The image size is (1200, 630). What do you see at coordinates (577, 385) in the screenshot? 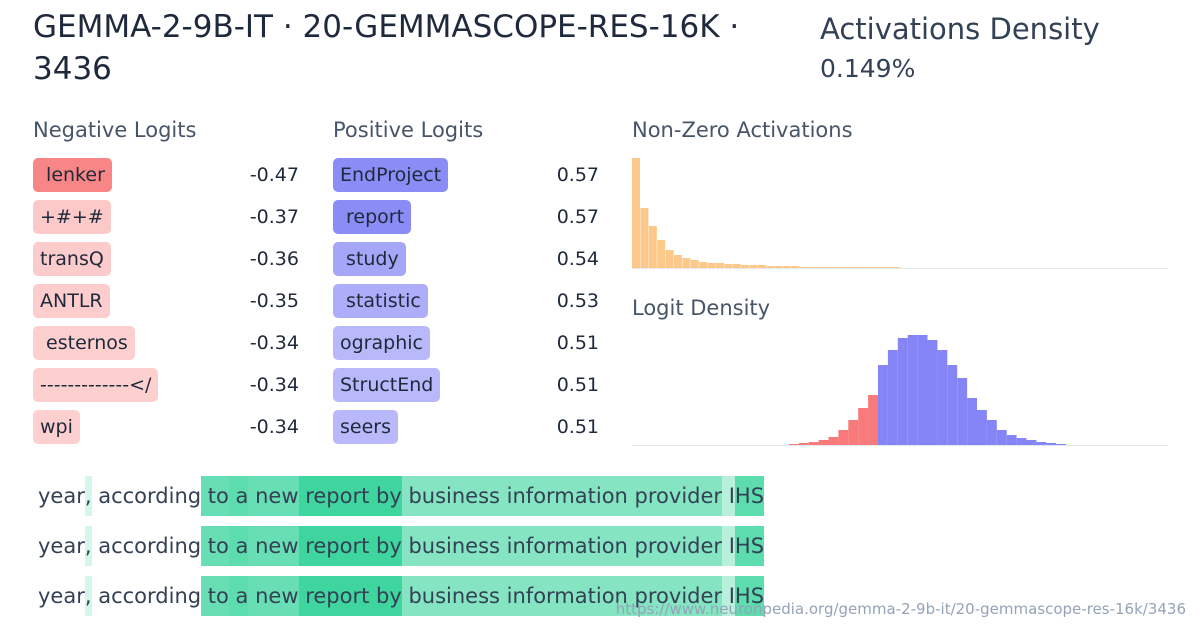
I see `logit-value: 0.51` at bounding box center [577, 385].